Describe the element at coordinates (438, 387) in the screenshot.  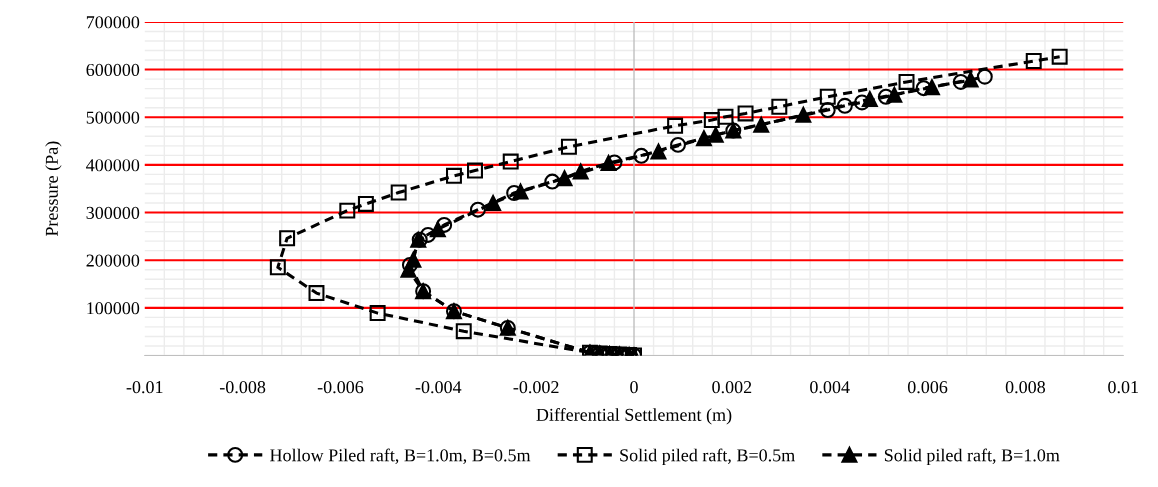
I see `x-tick-label: -0.004` at that location.